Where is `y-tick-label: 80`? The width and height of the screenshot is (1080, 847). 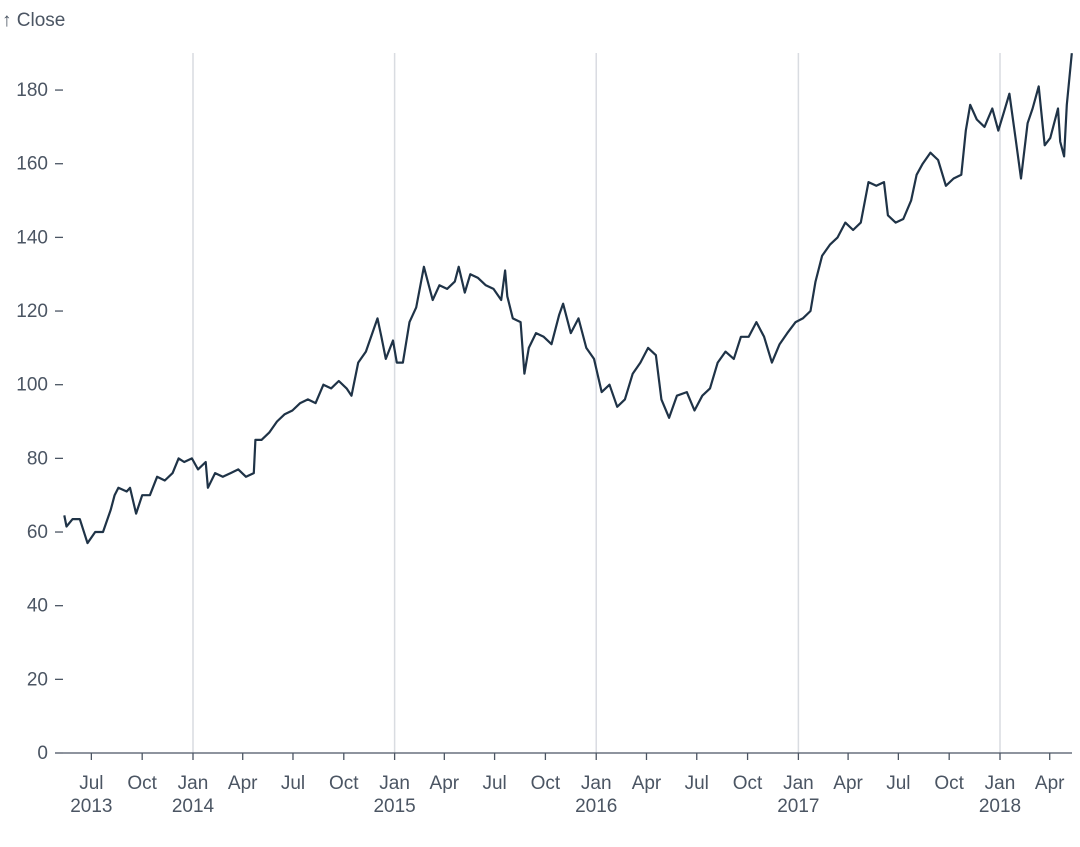 y-tick-label: 80 is located at coordinates (37, 458).